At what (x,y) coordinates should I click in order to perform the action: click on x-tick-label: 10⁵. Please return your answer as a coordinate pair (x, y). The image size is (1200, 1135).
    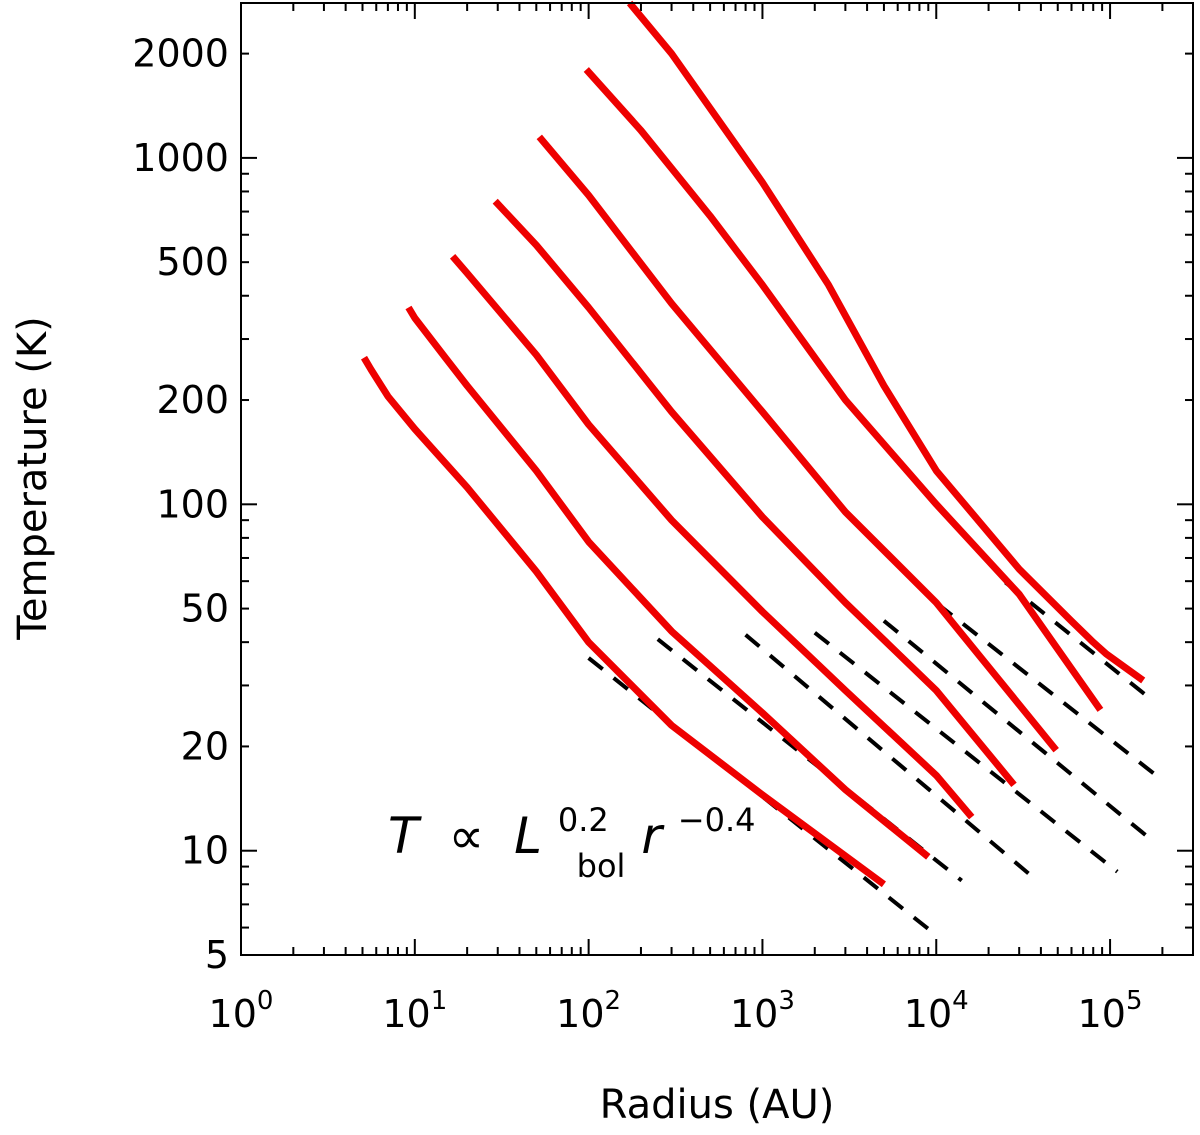
    Looking at the image, I should click on (1110, 1011).